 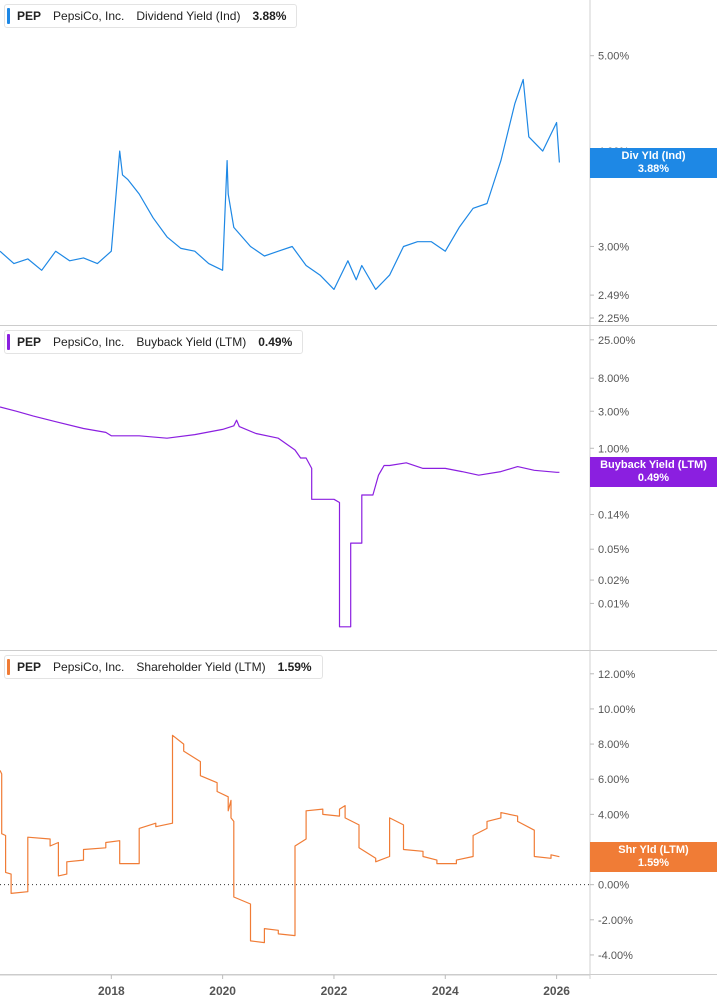 What do you see at coordinates (294, 667) in the screenshot?
I see `legend-value: 1.59%` at bounding box center [294, 667].